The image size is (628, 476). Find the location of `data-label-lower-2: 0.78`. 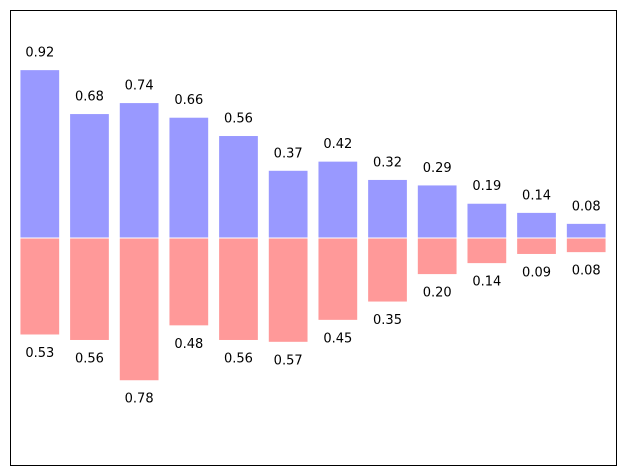

data-label-lower-2: 0.78 is located at coordinates (139, 399).